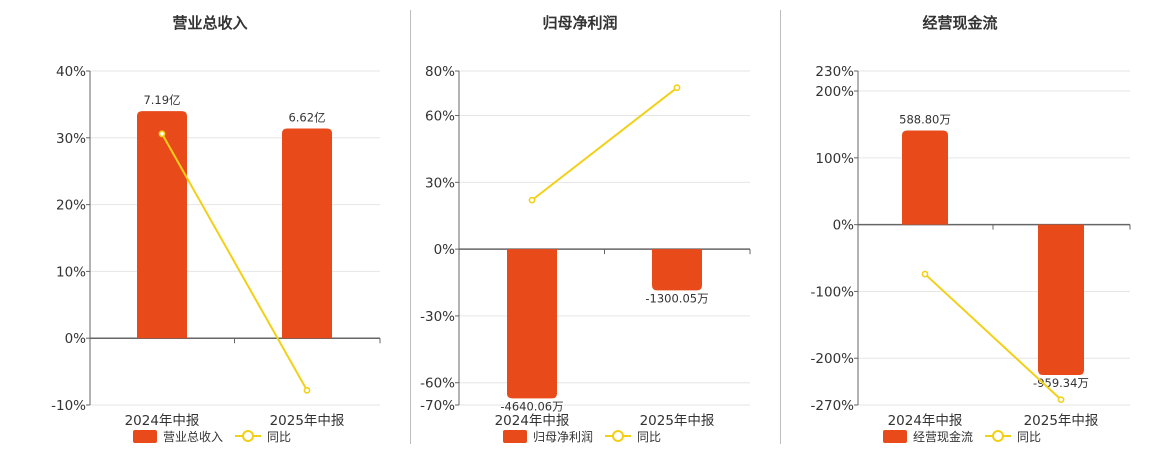 This screenshot has height=450, width=1160. I want to click on chart-title: 营业总收入, so click(209, 23).